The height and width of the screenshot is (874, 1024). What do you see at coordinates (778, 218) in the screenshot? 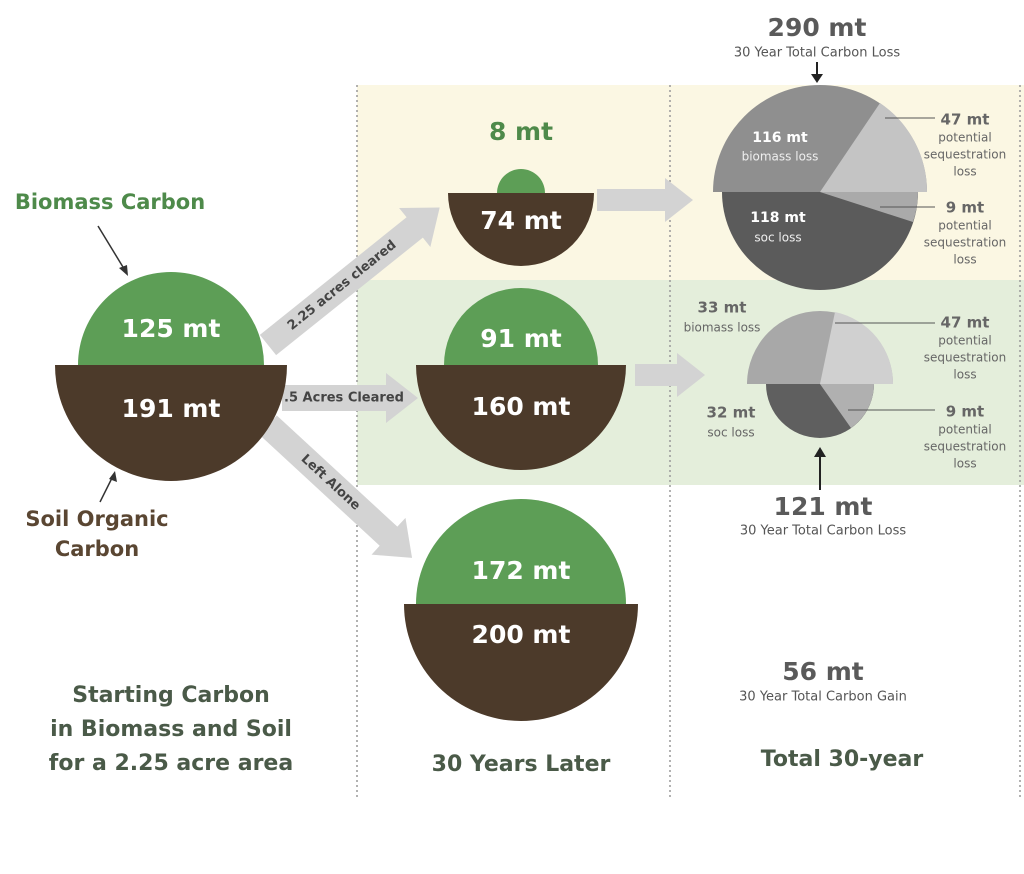
I see `pie-value: 118 mt` at bounding box center [778, 218].